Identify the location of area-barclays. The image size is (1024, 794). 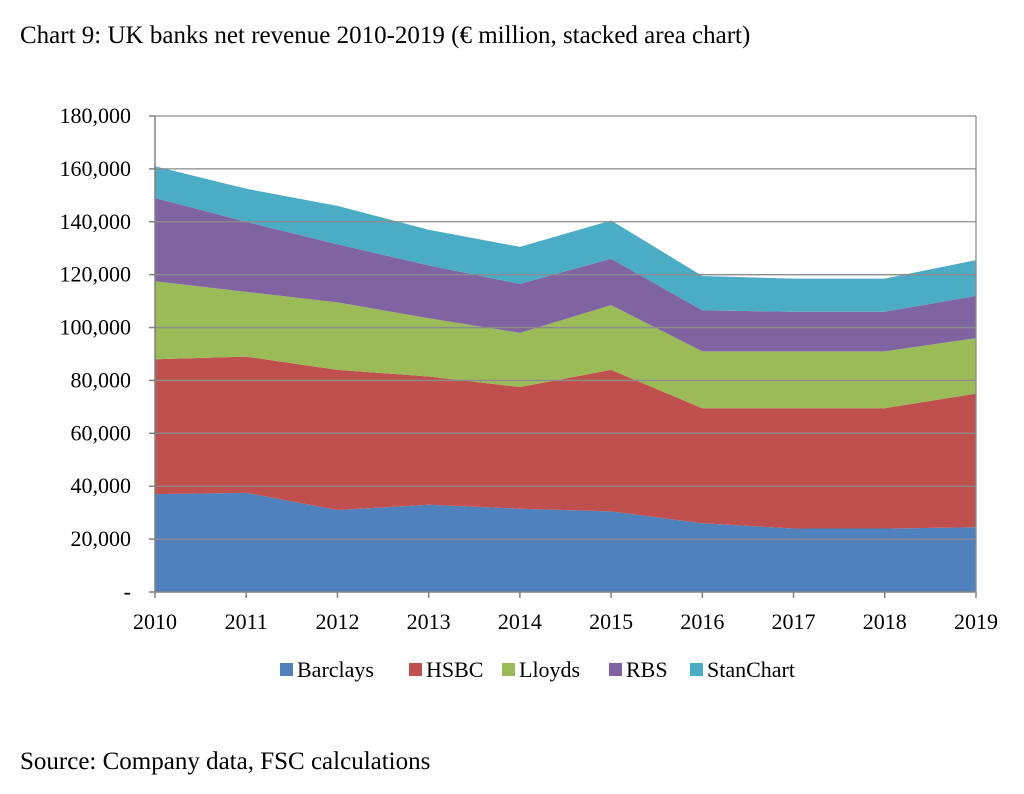
(565, 542).